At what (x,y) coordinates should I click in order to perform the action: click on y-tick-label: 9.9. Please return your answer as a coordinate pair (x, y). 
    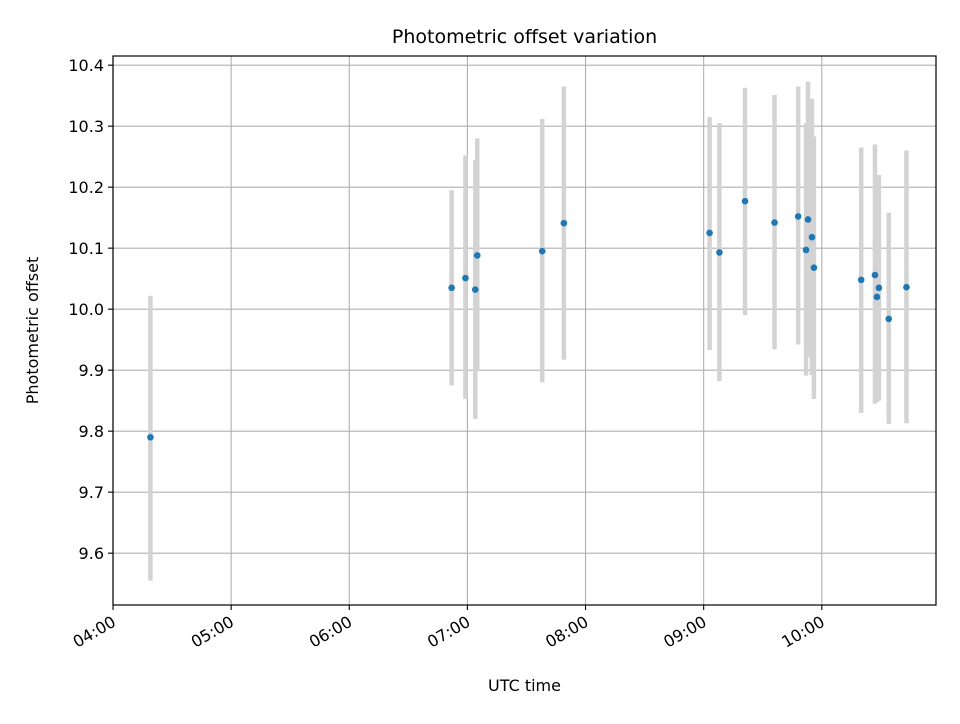
    Looking at the image, I should click on (91, 370).